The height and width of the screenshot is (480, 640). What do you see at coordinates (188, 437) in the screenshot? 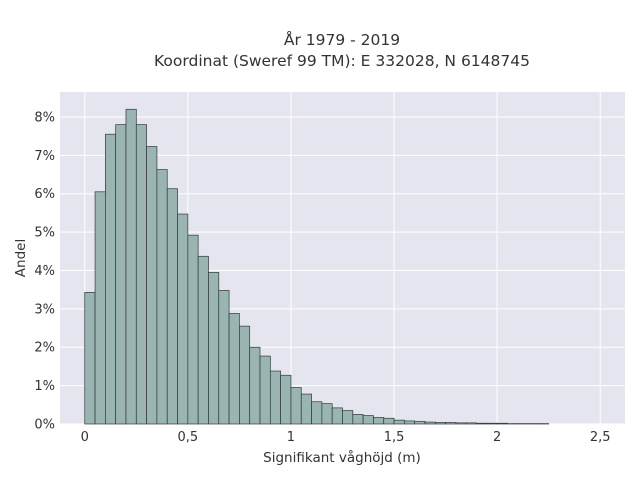
I see `x-tick-label: 0,5` at bounding box center [188, 437].